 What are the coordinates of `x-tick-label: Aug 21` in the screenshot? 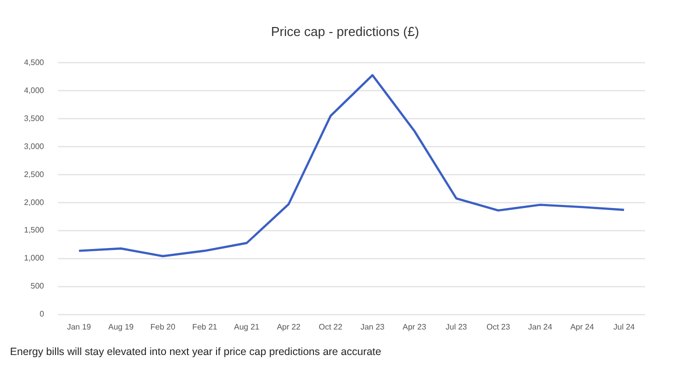 It's located at (247, 327).